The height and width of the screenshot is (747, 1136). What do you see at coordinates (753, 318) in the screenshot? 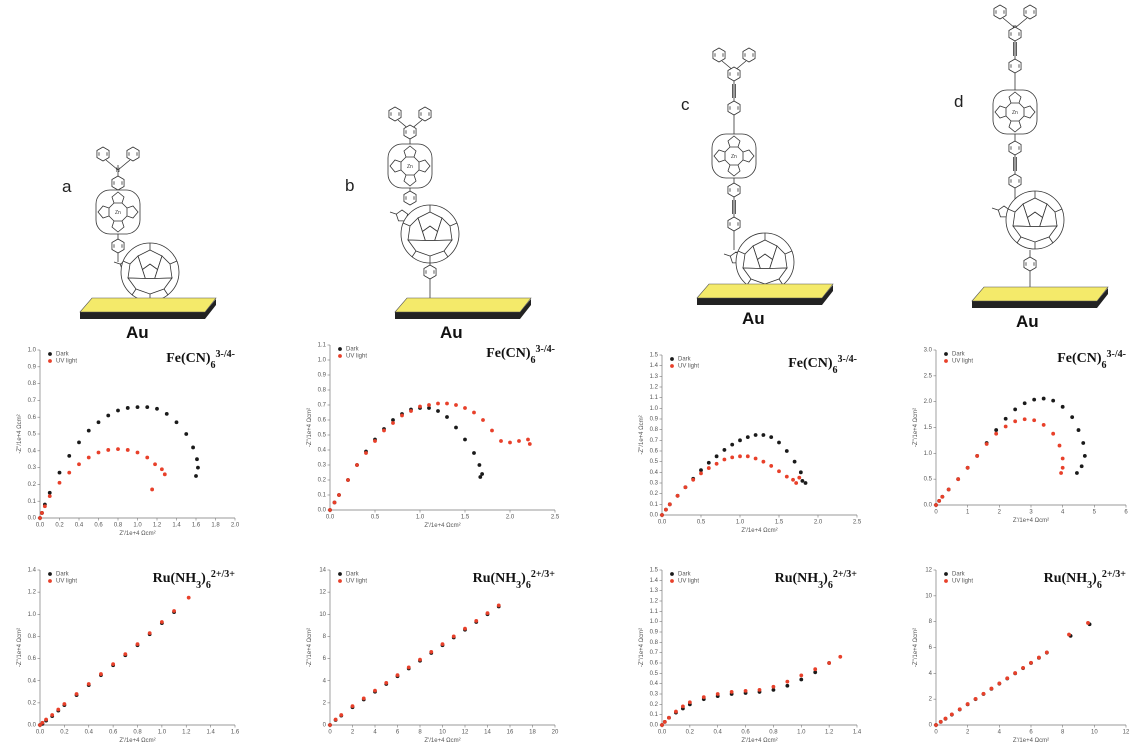
I see `substrate-label: Au` at bounding box center [753, 318].